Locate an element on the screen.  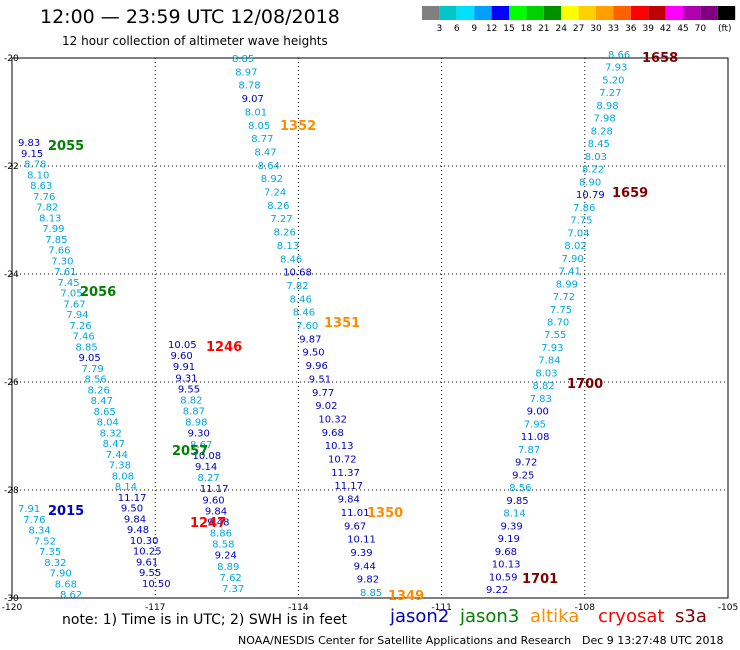
wave-height-value: 7.90 is located at coordinates (573, 259).